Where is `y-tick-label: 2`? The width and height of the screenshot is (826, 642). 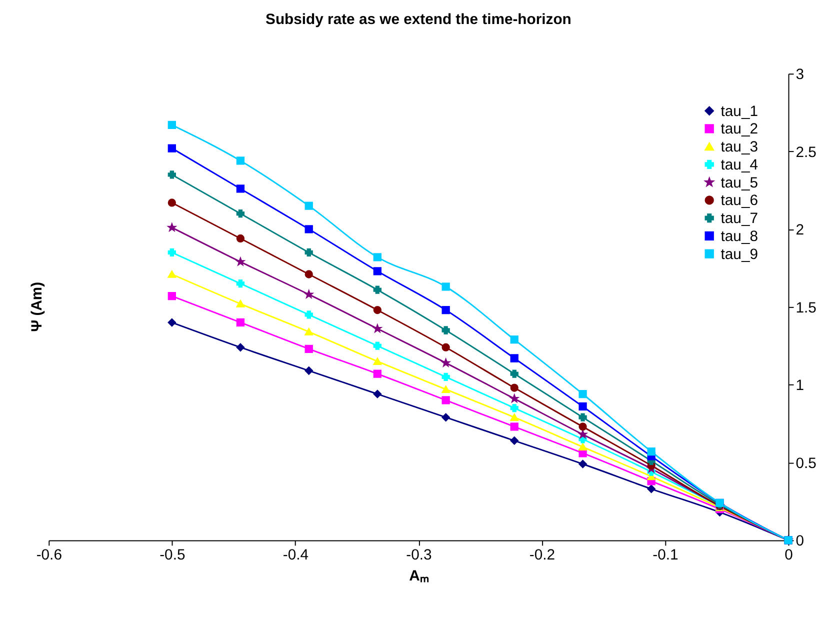
y-tick-label: 2 is located at coordinates (800, 230).